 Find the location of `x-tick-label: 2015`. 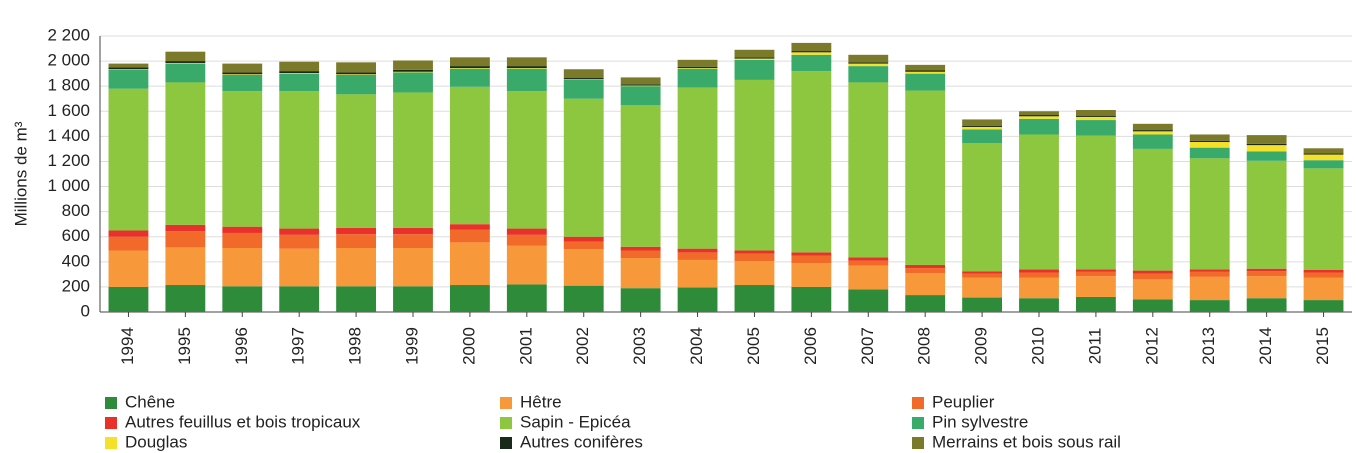

x-tick-label: 2015 is located at coordinates (1322, 346).